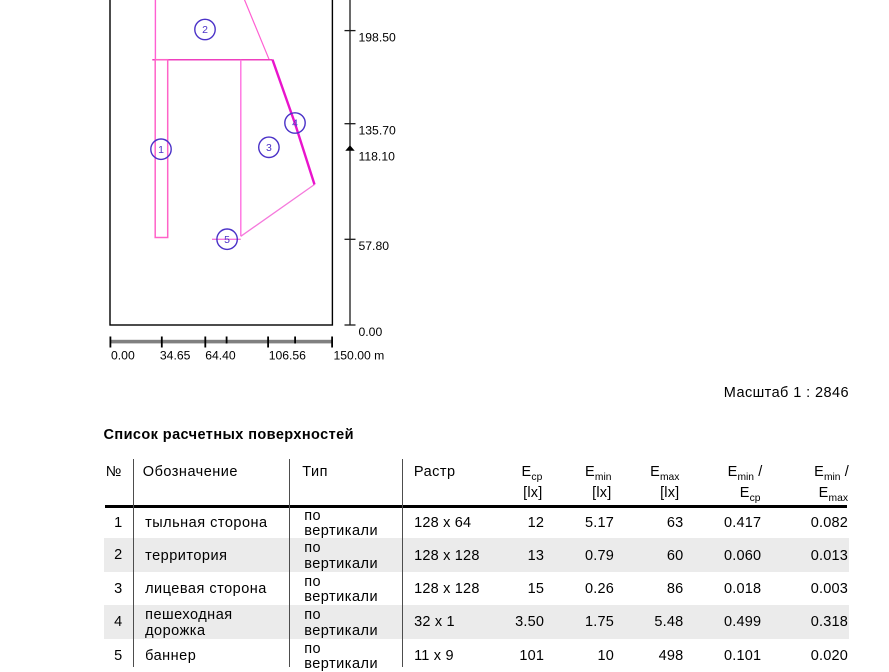 This screenshot has height=672, width=889. I want to click on svg-text: 34.65, so click(175, 356).